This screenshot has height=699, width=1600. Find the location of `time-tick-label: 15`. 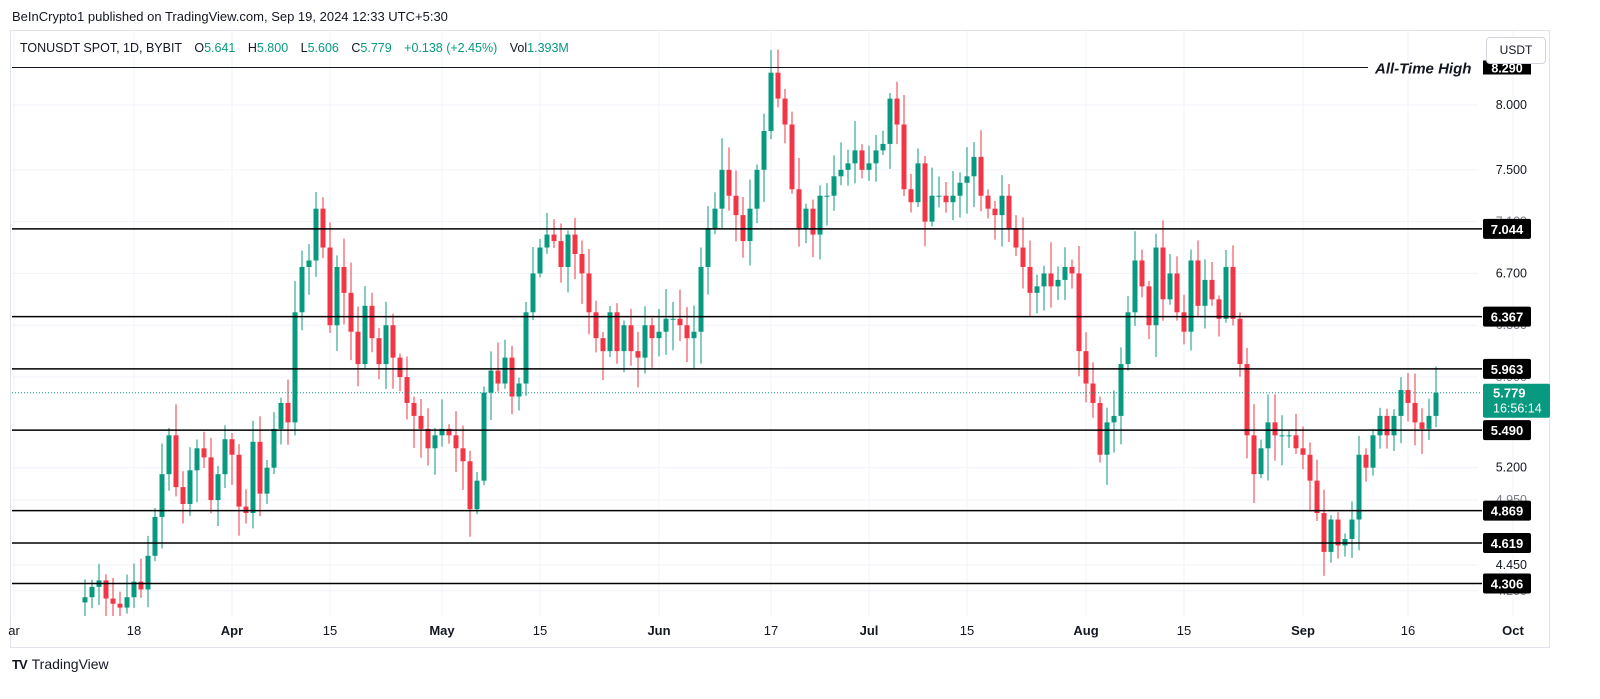

time-tick-label: 15 is located at coordinates (967, 630).